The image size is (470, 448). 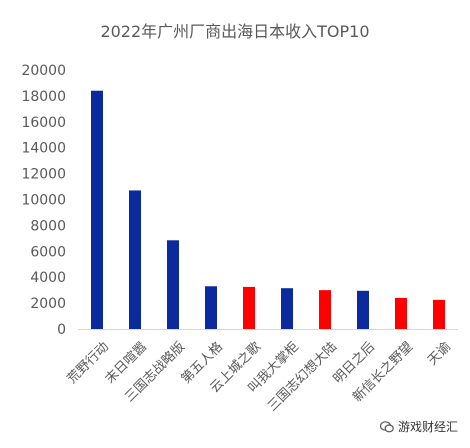 What do you see at coordinates (235, 31) in the screenshot?
I see `chart-title: 2022年广州厂商出海日本收入TOP10` at bounding box center [235, 31].